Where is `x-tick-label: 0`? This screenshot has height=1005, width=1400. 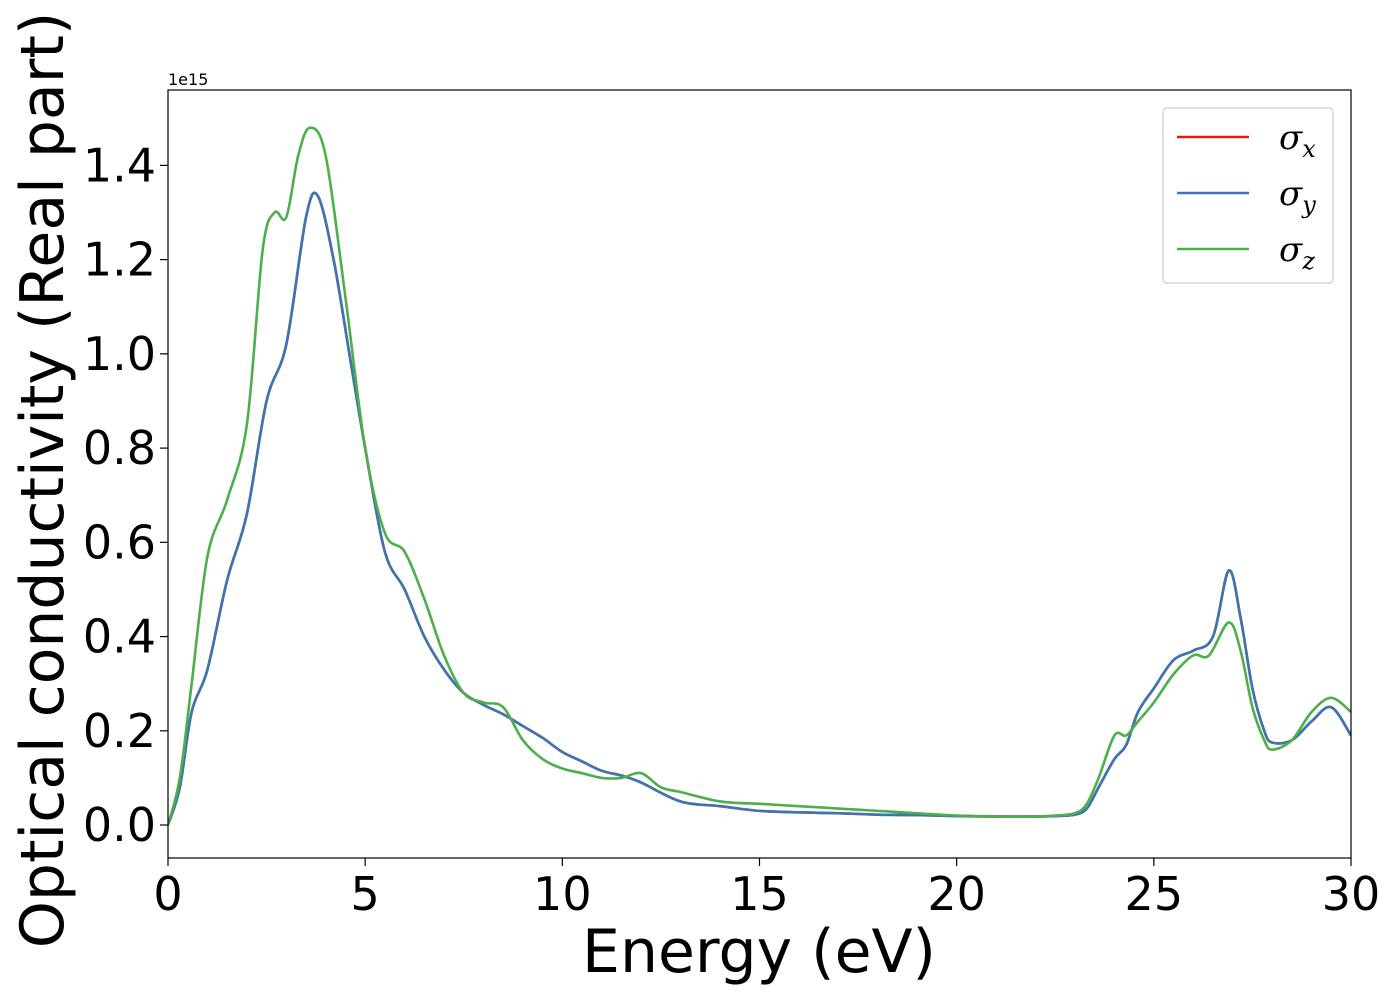
x-tick-label: 0 is located at coordinates (167, 894).